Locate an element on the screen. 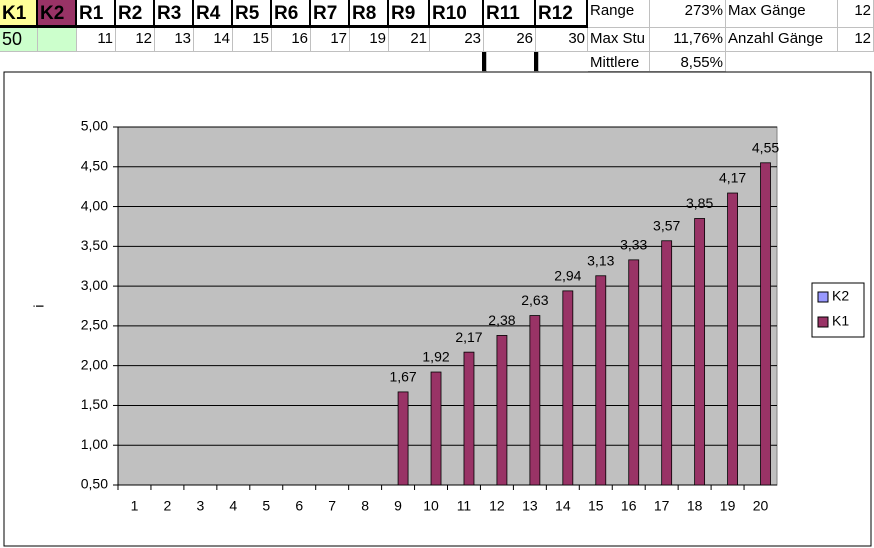 The image size is (874, 548). ratio-cell: 26 is located at coordinates (510, 40).